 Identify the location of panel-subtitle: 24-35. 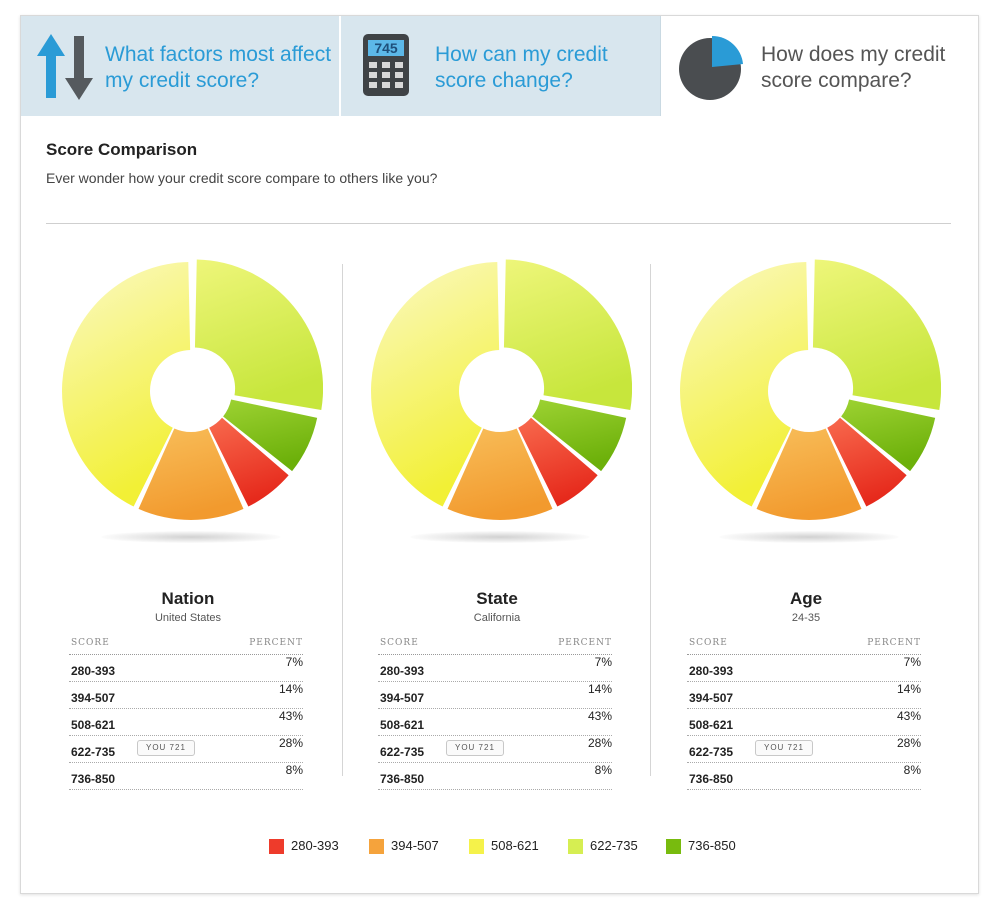
(806, 618).